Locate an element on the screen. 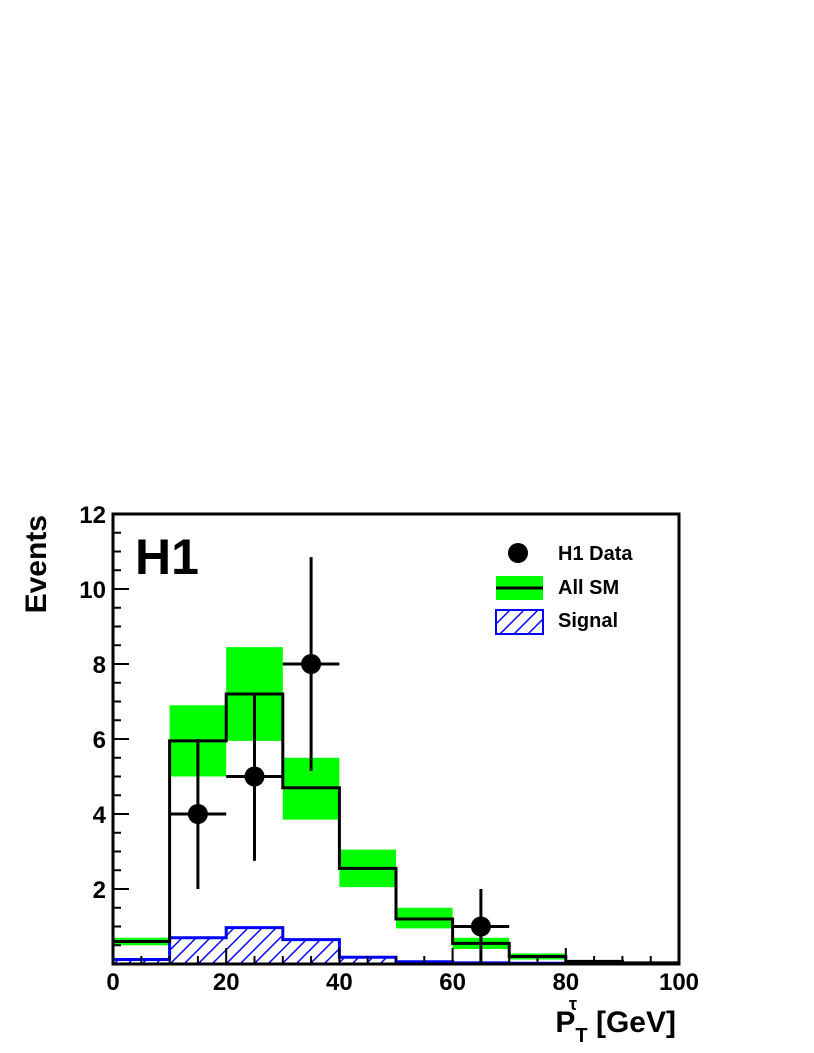 The width and height of the screenshot is (814, 1053). x-axis-title-sub: T is located at coordinates (581, 1036).